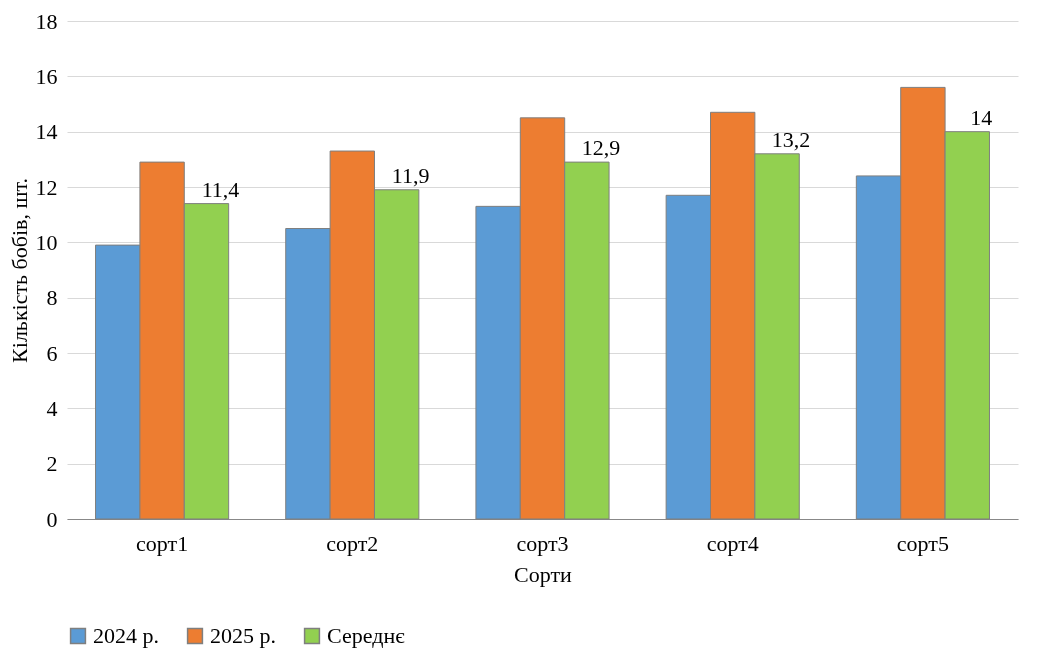 Image resolution: width=1051 pixels, height=671 pixels. Describe the element at coordinates (981, 117) in the screenshot. I see `data-label: 14` at that location.